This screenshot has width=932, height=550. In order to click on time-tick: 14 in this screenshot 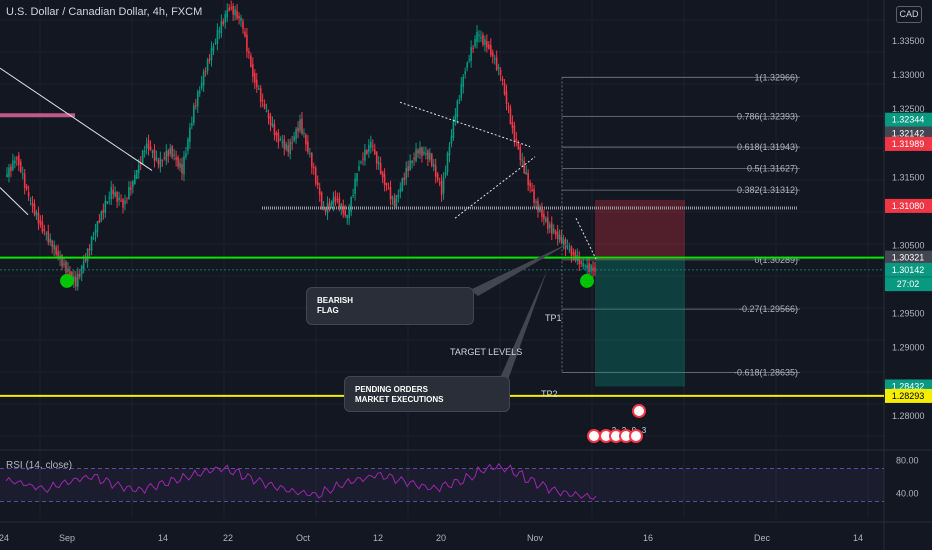, I will do `click(858, 538)`.